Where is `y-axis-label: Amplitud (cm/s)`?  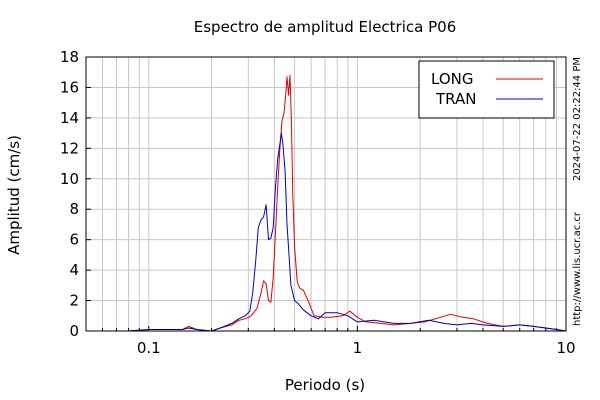
y-axis-label: Amplitud (cm/s) is located at coordinates (14, 195).